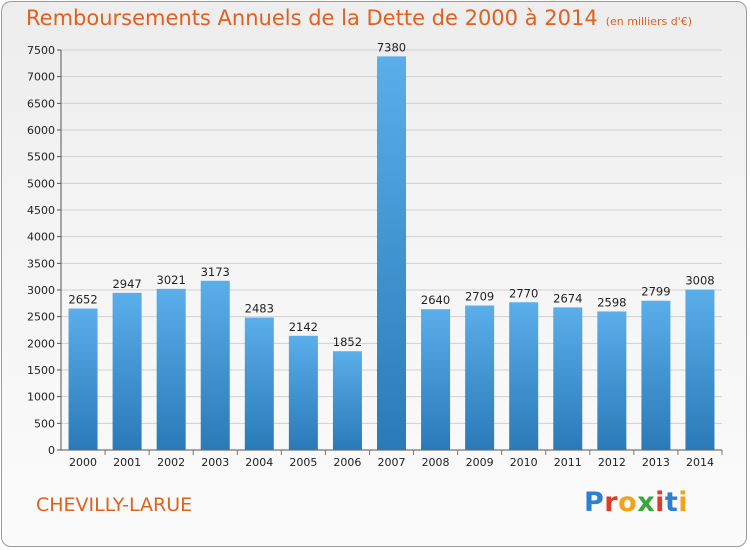  Describe the element at coordinates (303, 392) in the screenshot. I see `bar-2005` at that location.